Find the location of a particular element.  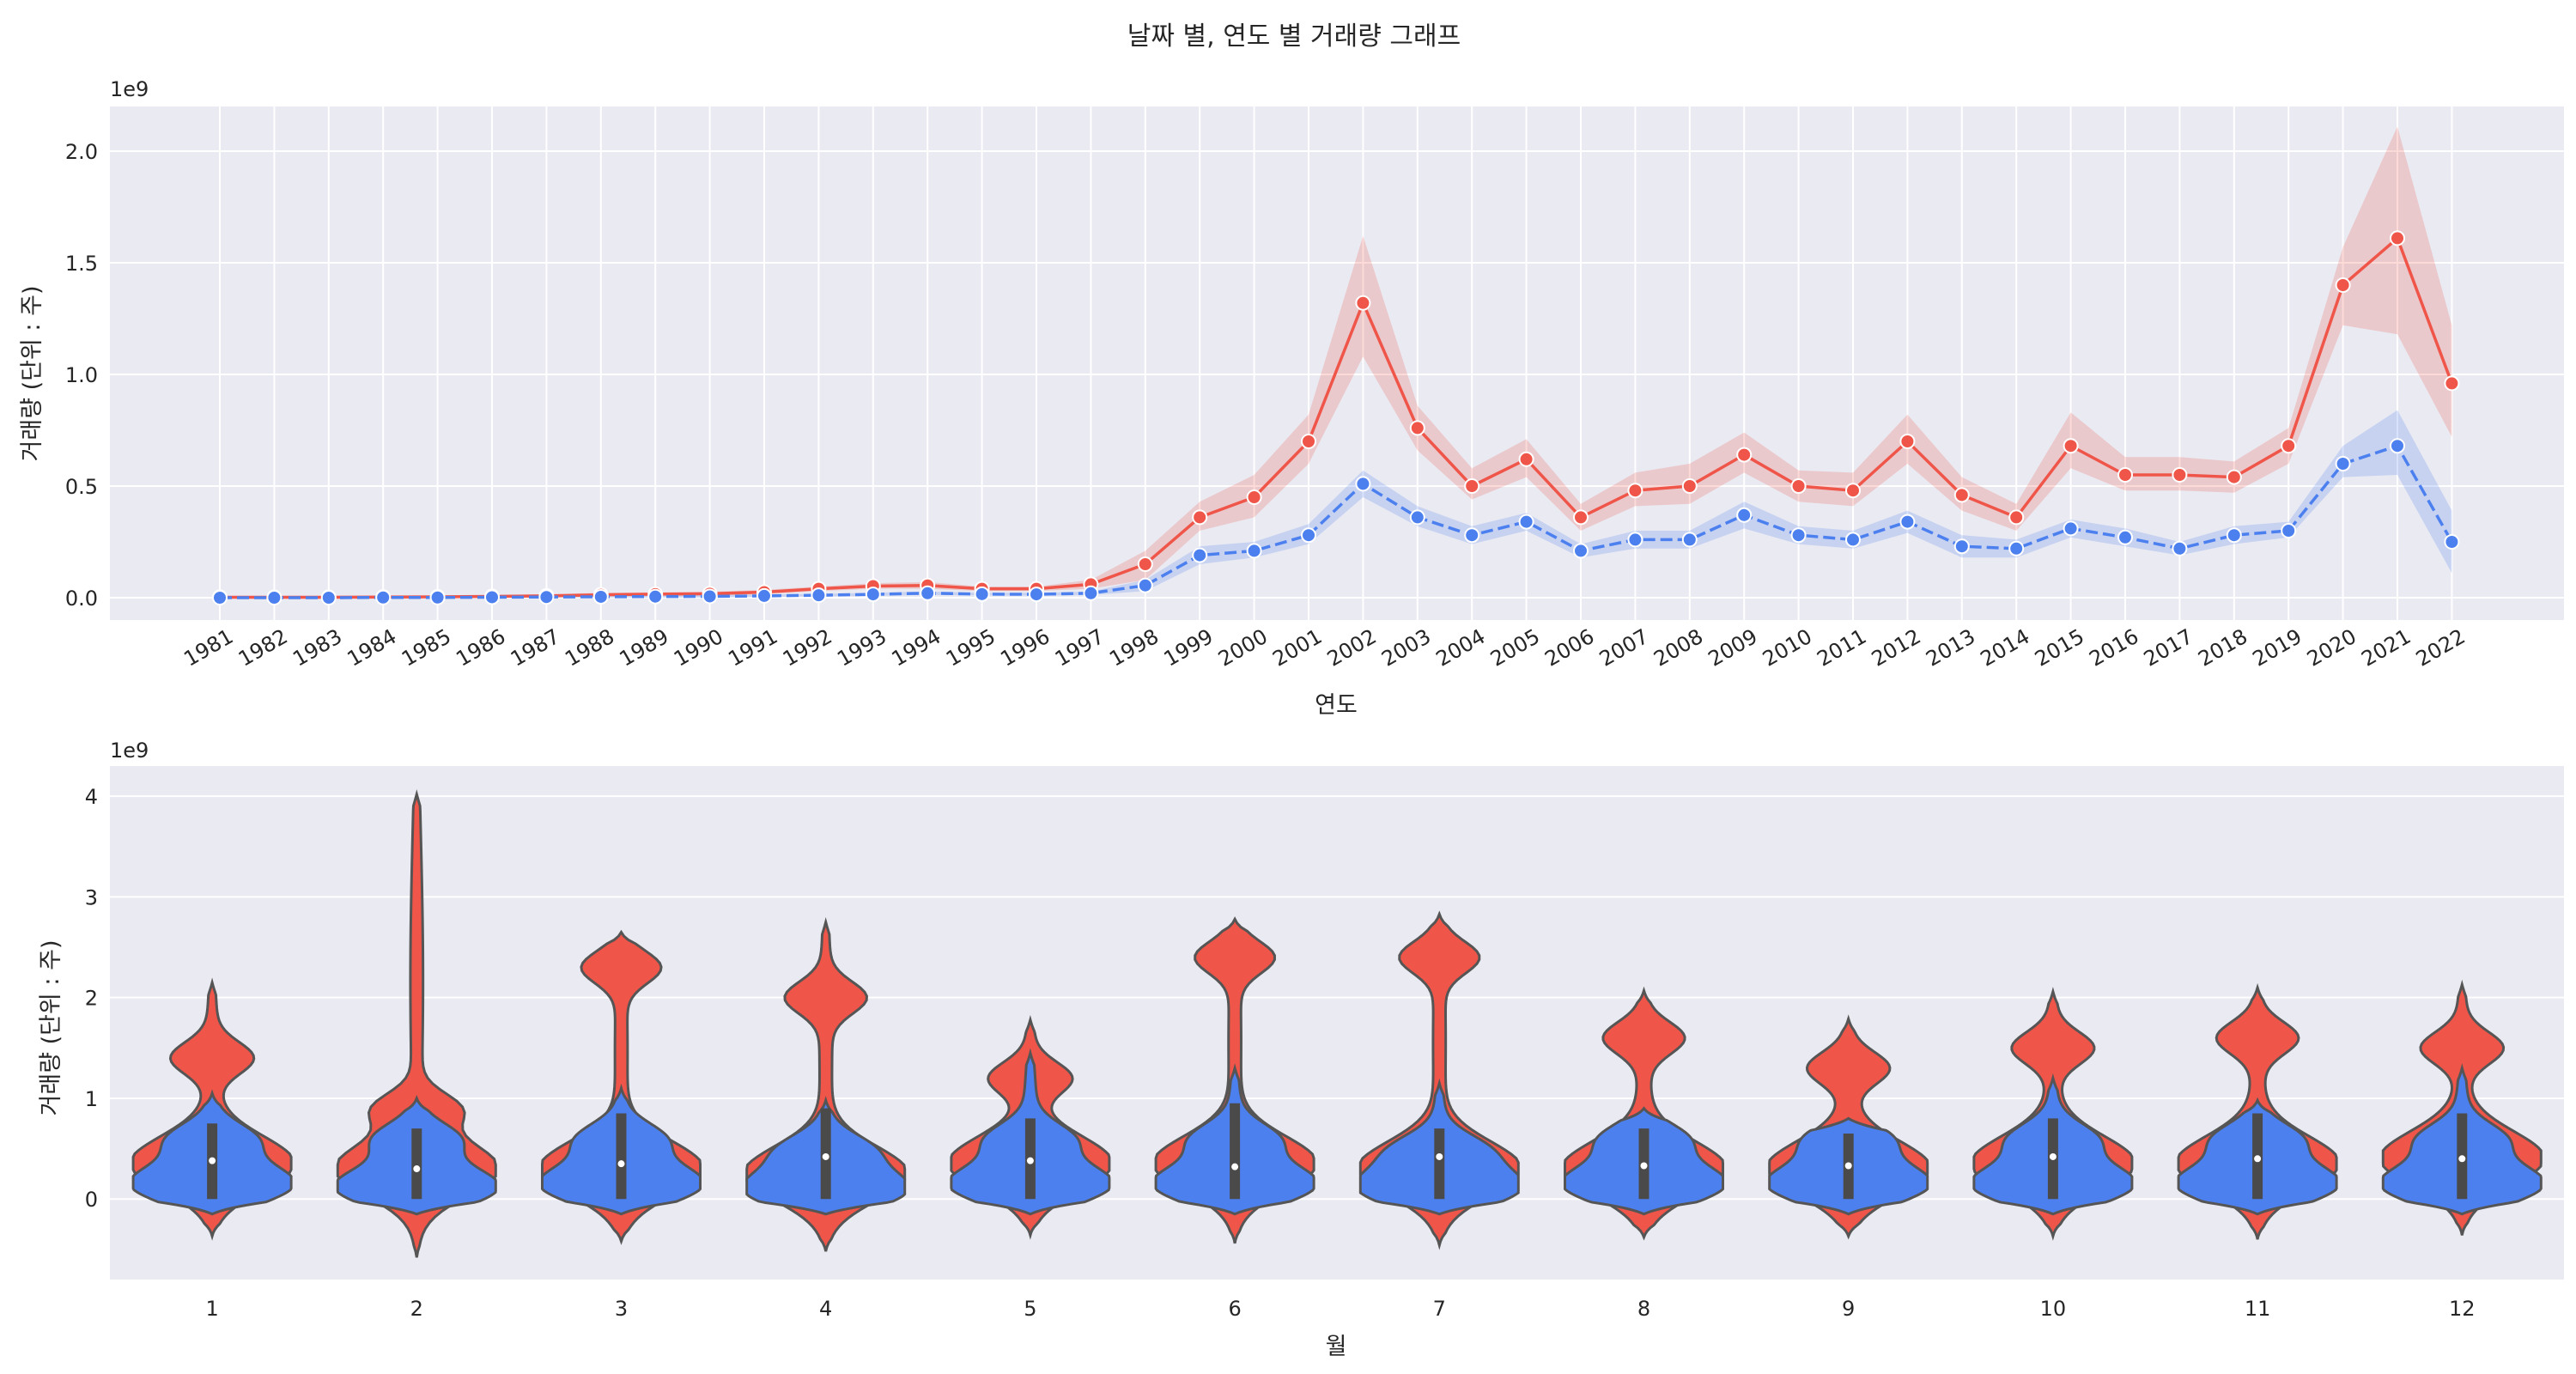

violin-chart-offset-text: 1e9 is located at coordinates (129, 751).